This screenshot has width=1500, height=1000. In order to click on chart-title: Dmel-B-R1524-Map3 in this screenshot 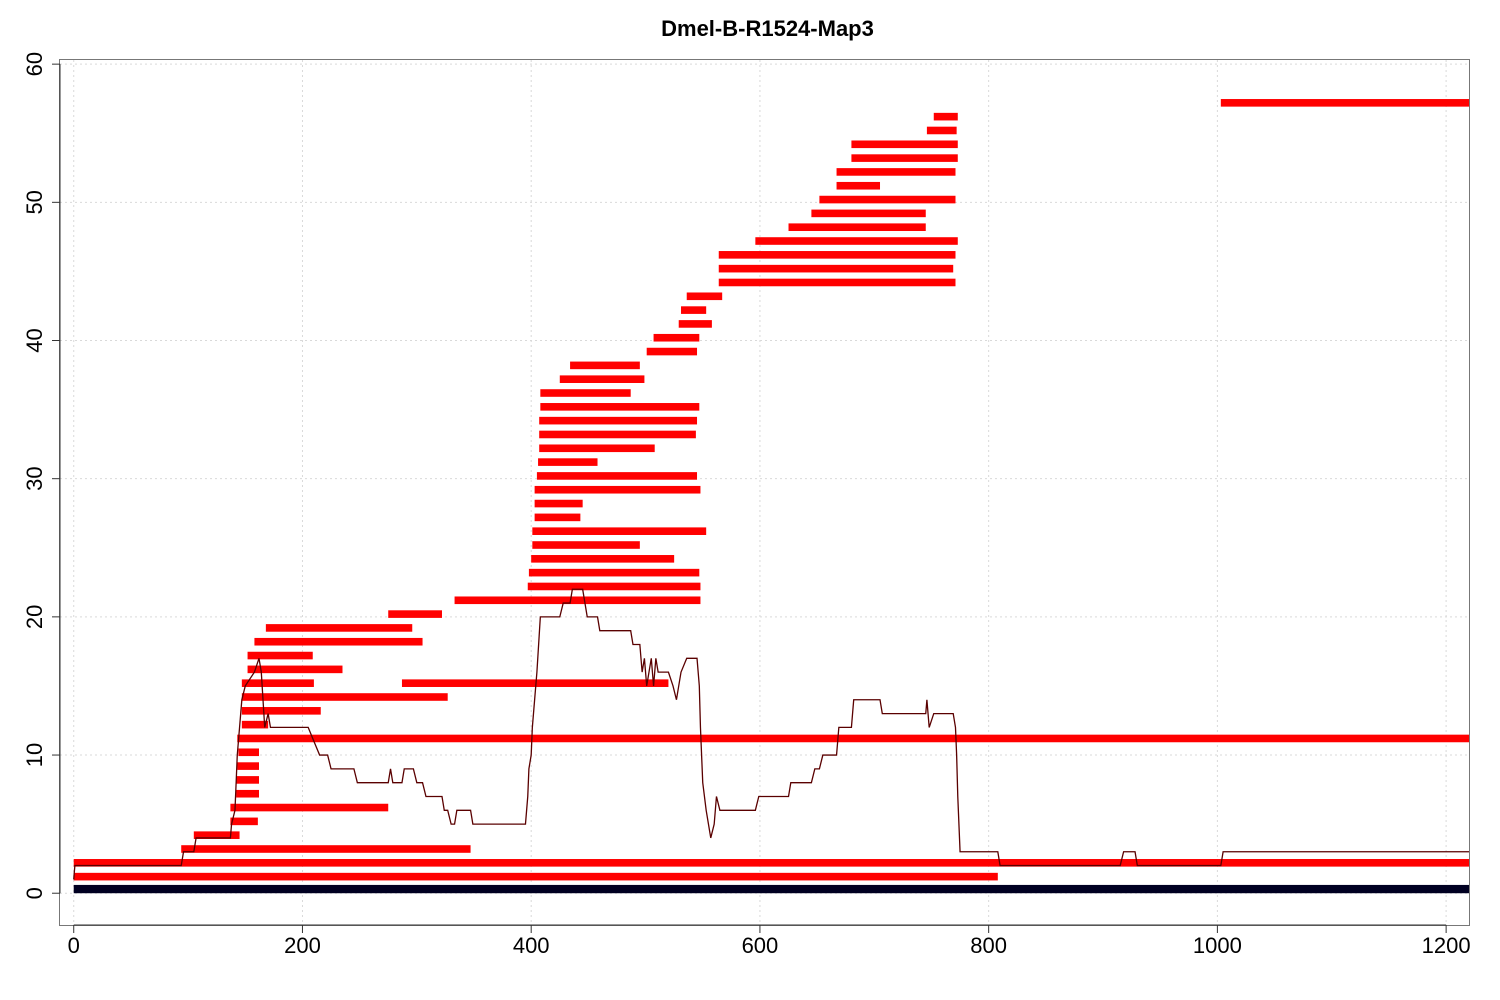, I will do `click(767, 28)`.